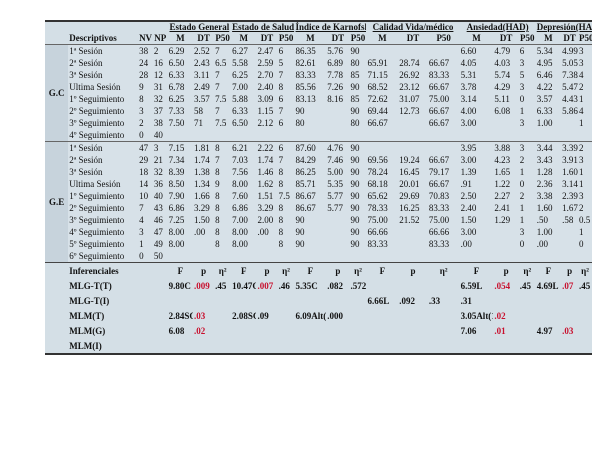 The height and width of the screenshot is (450, 600). Describe the element at coordinates (476, 184) in the screenshot. I see `stat-value: .91` at that location.